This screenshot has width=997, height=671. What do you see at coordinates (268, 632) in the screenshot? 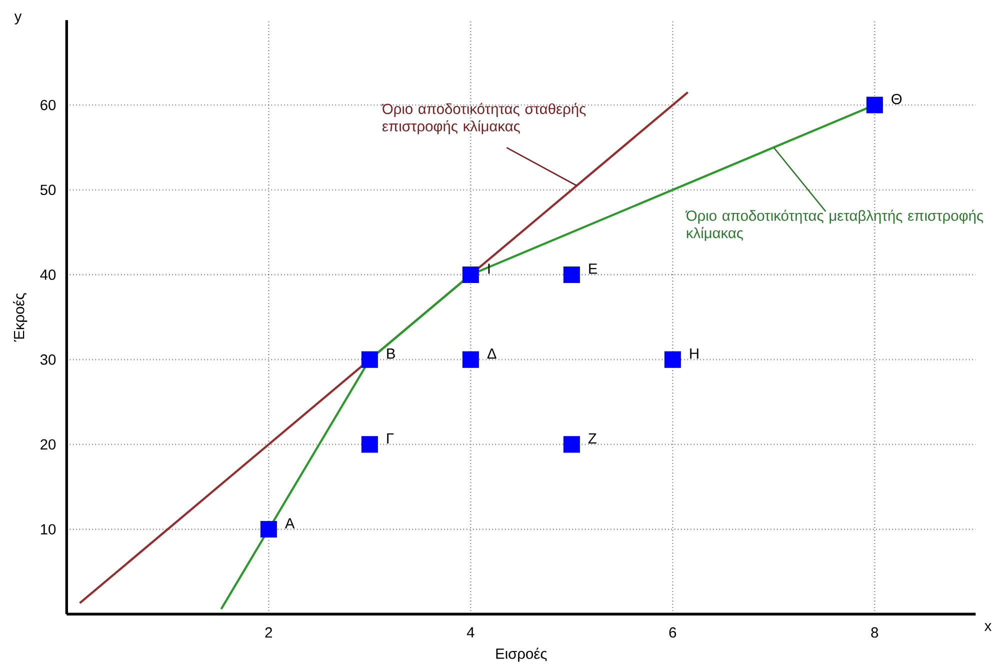
I see `x-tick-label: 2` at bounding box center [268, 632].